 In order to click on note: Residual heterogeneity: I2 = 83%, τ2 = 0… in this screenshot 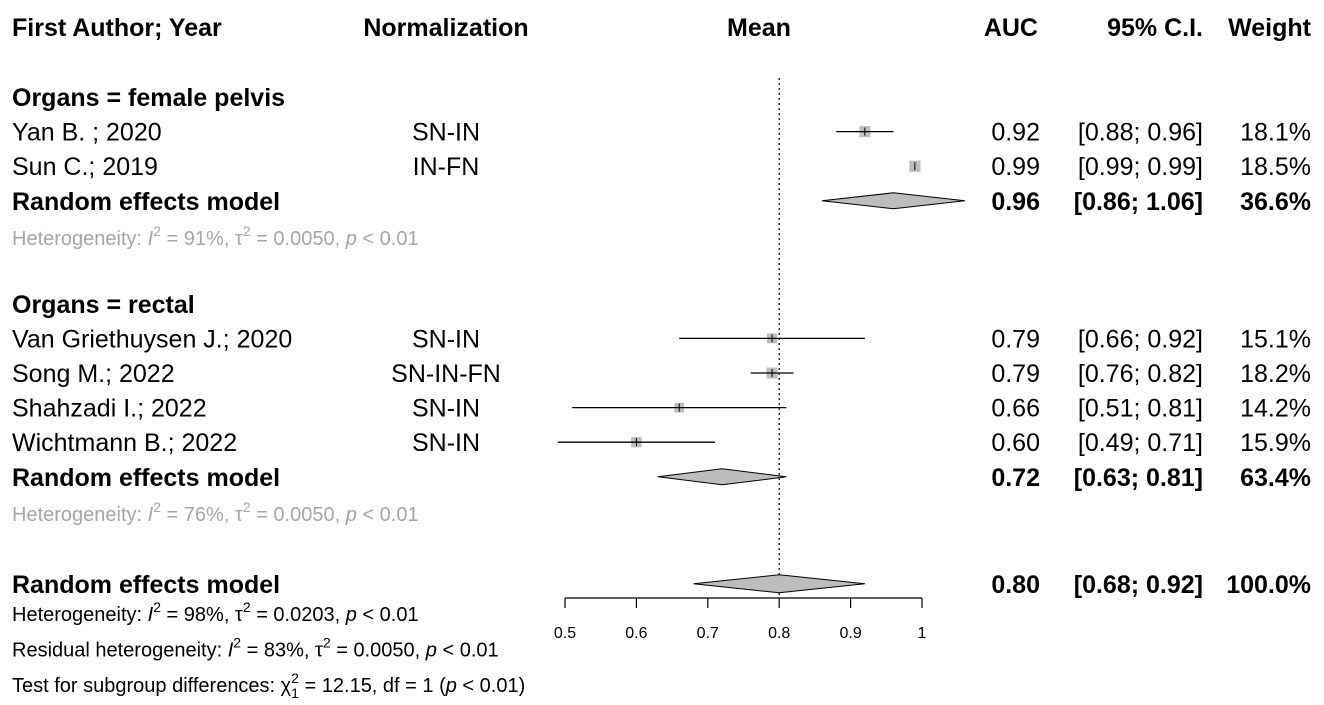, I will do `click(255, 648)`.